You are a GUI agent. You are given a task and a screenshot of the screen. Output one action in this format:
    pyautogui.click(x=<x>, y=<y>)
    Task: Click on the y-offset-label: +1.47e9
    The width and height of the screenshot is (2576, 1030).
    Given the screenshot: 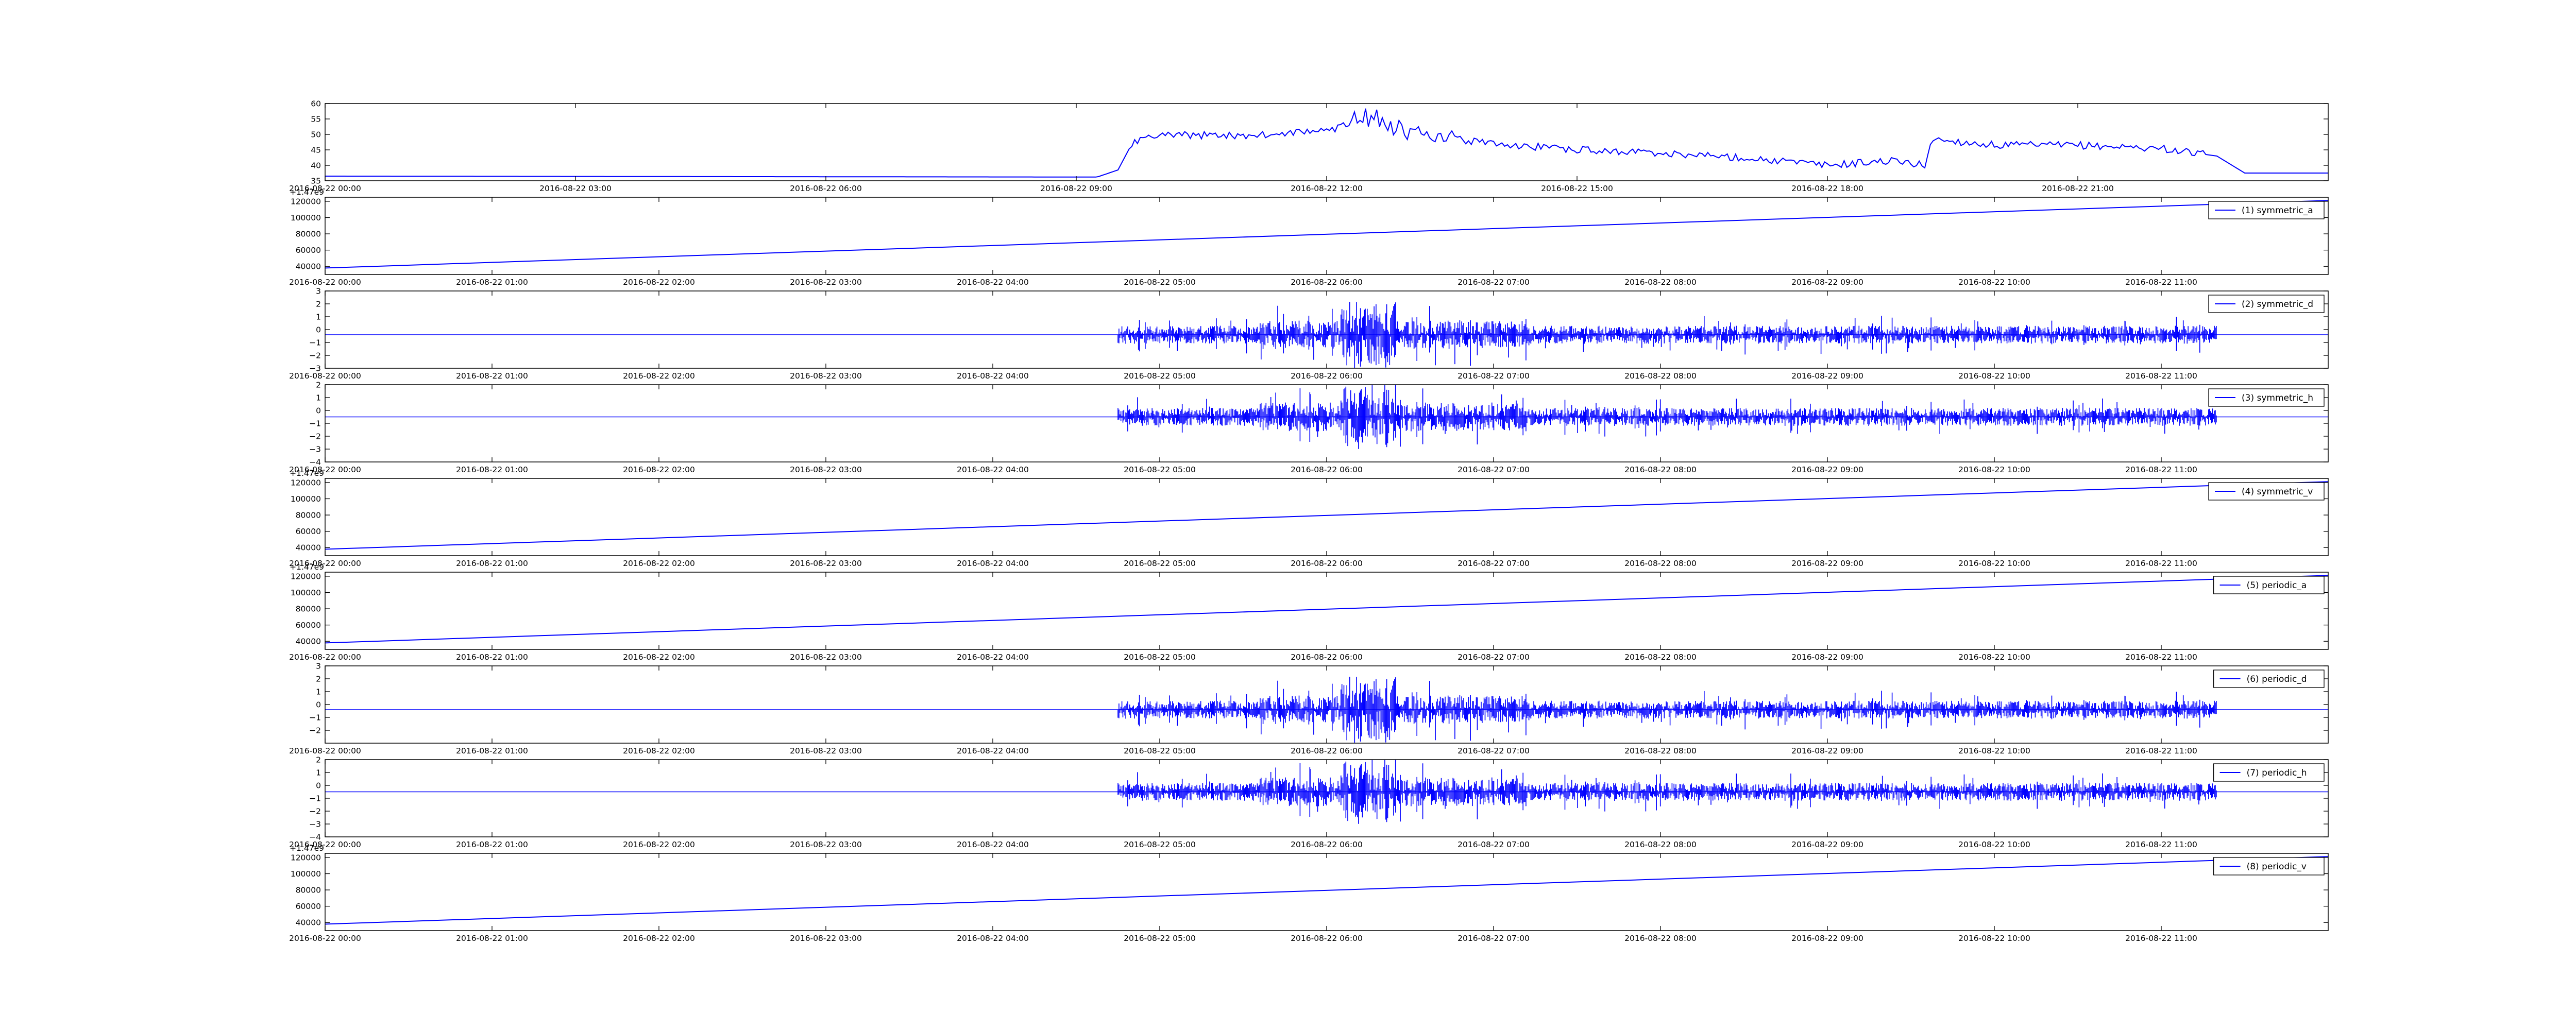 What is the action you would take?
    pyautogui.click(x=307, y=849)
    